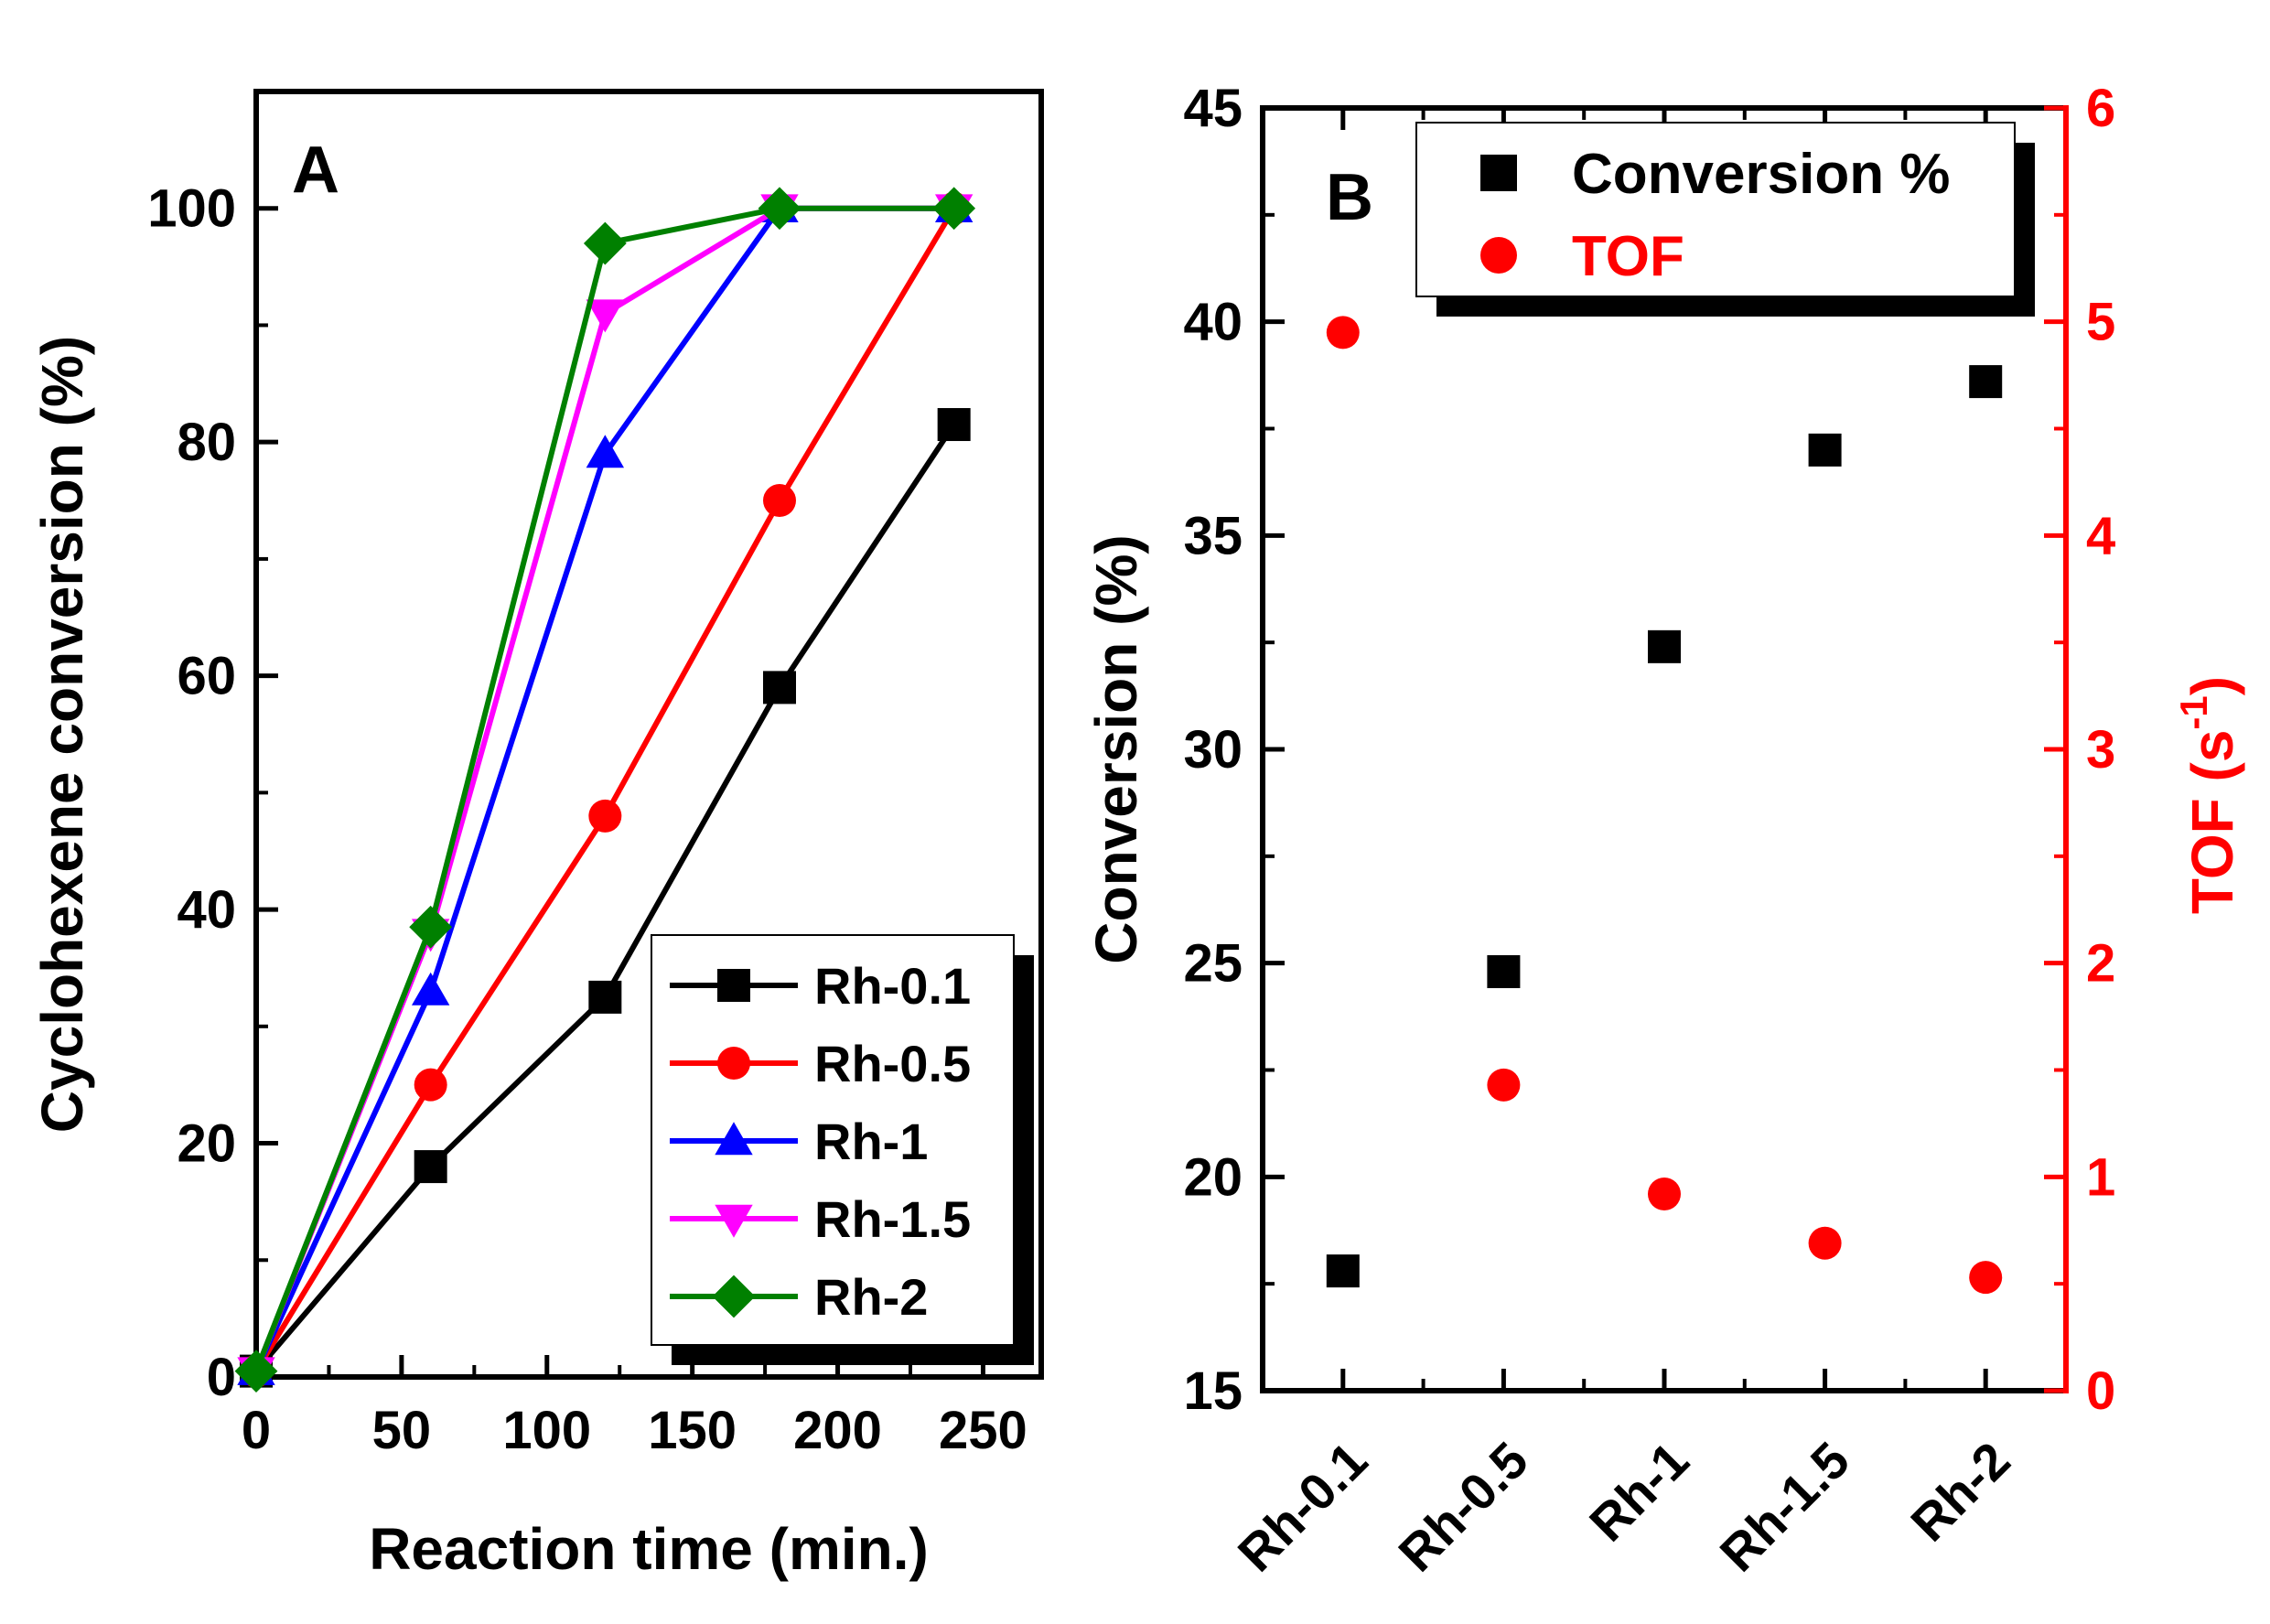 The image size is (2270, 1624). I want to click on x-tick-label-a: 250, so click(983, 1430).